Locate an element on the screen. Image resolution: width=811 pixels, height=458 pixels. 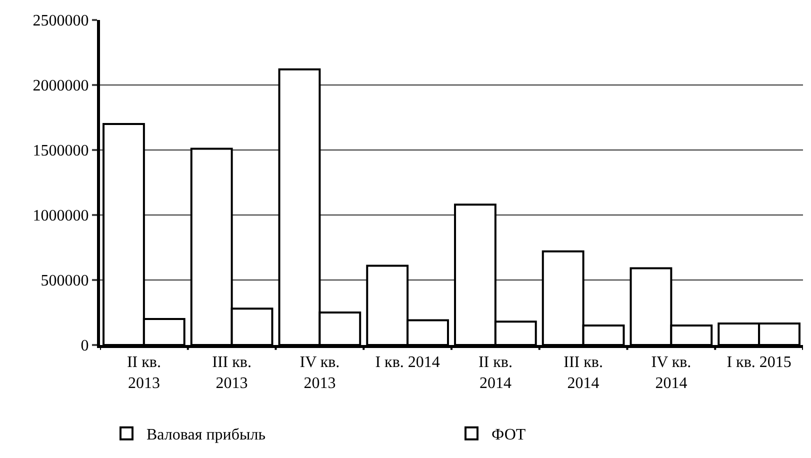
y-tick-label: 500000 is located at coordinates (64, 281).